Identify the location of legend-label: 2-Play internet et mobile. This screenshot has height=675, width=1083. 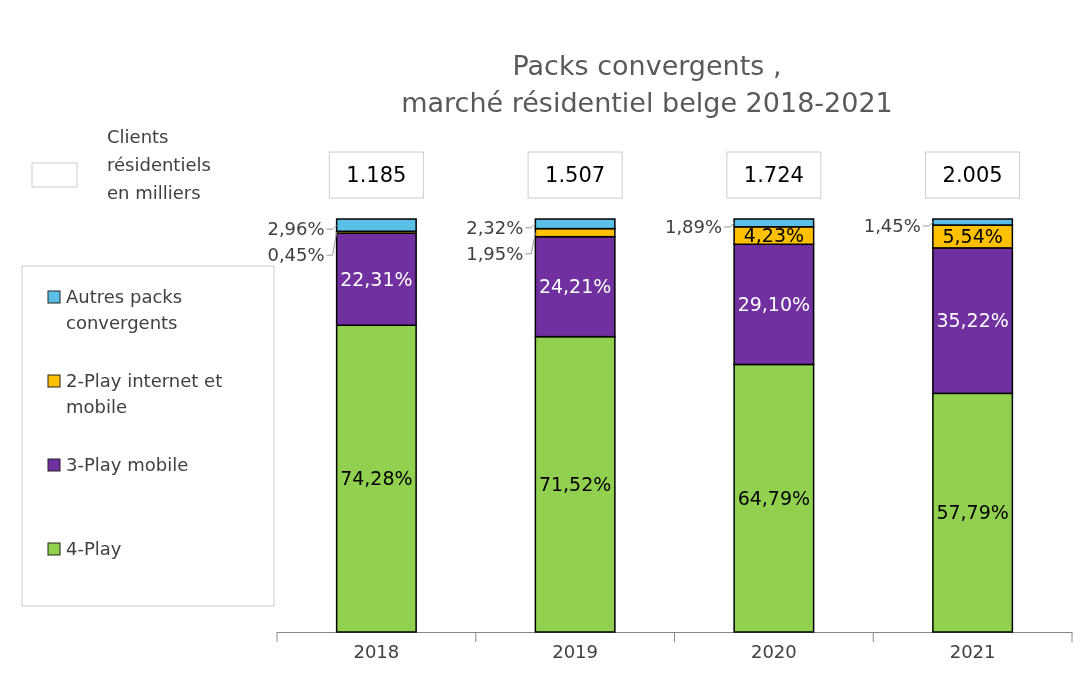
(144, 393).